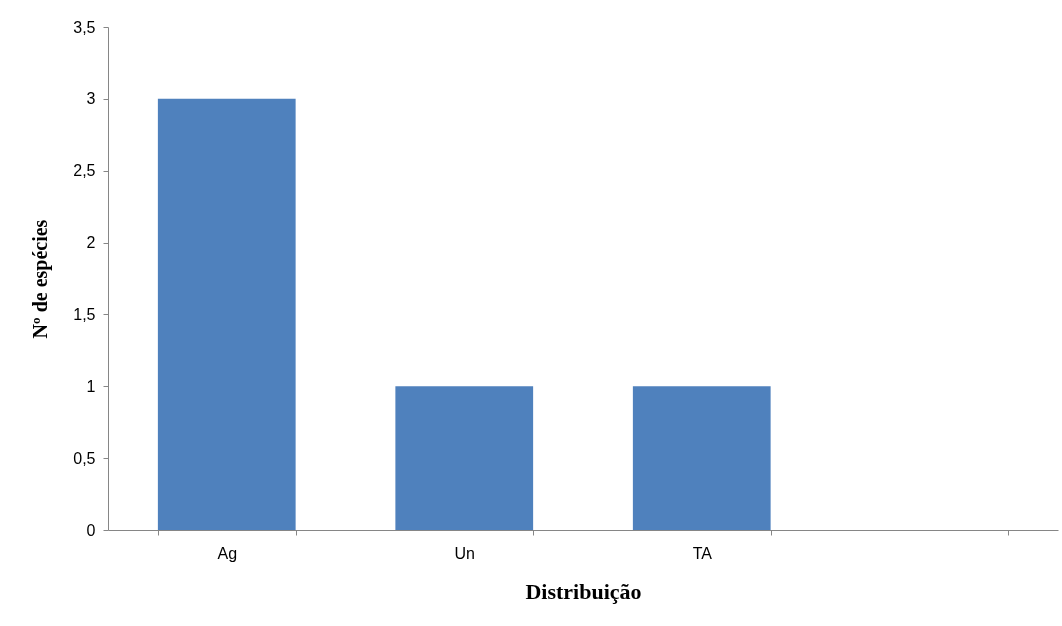 This screenshot has width=1062, height=626. Describe the element at coordinates (84, 27) in the screenshot. I see `y-tick-label: 3,5` at that location.